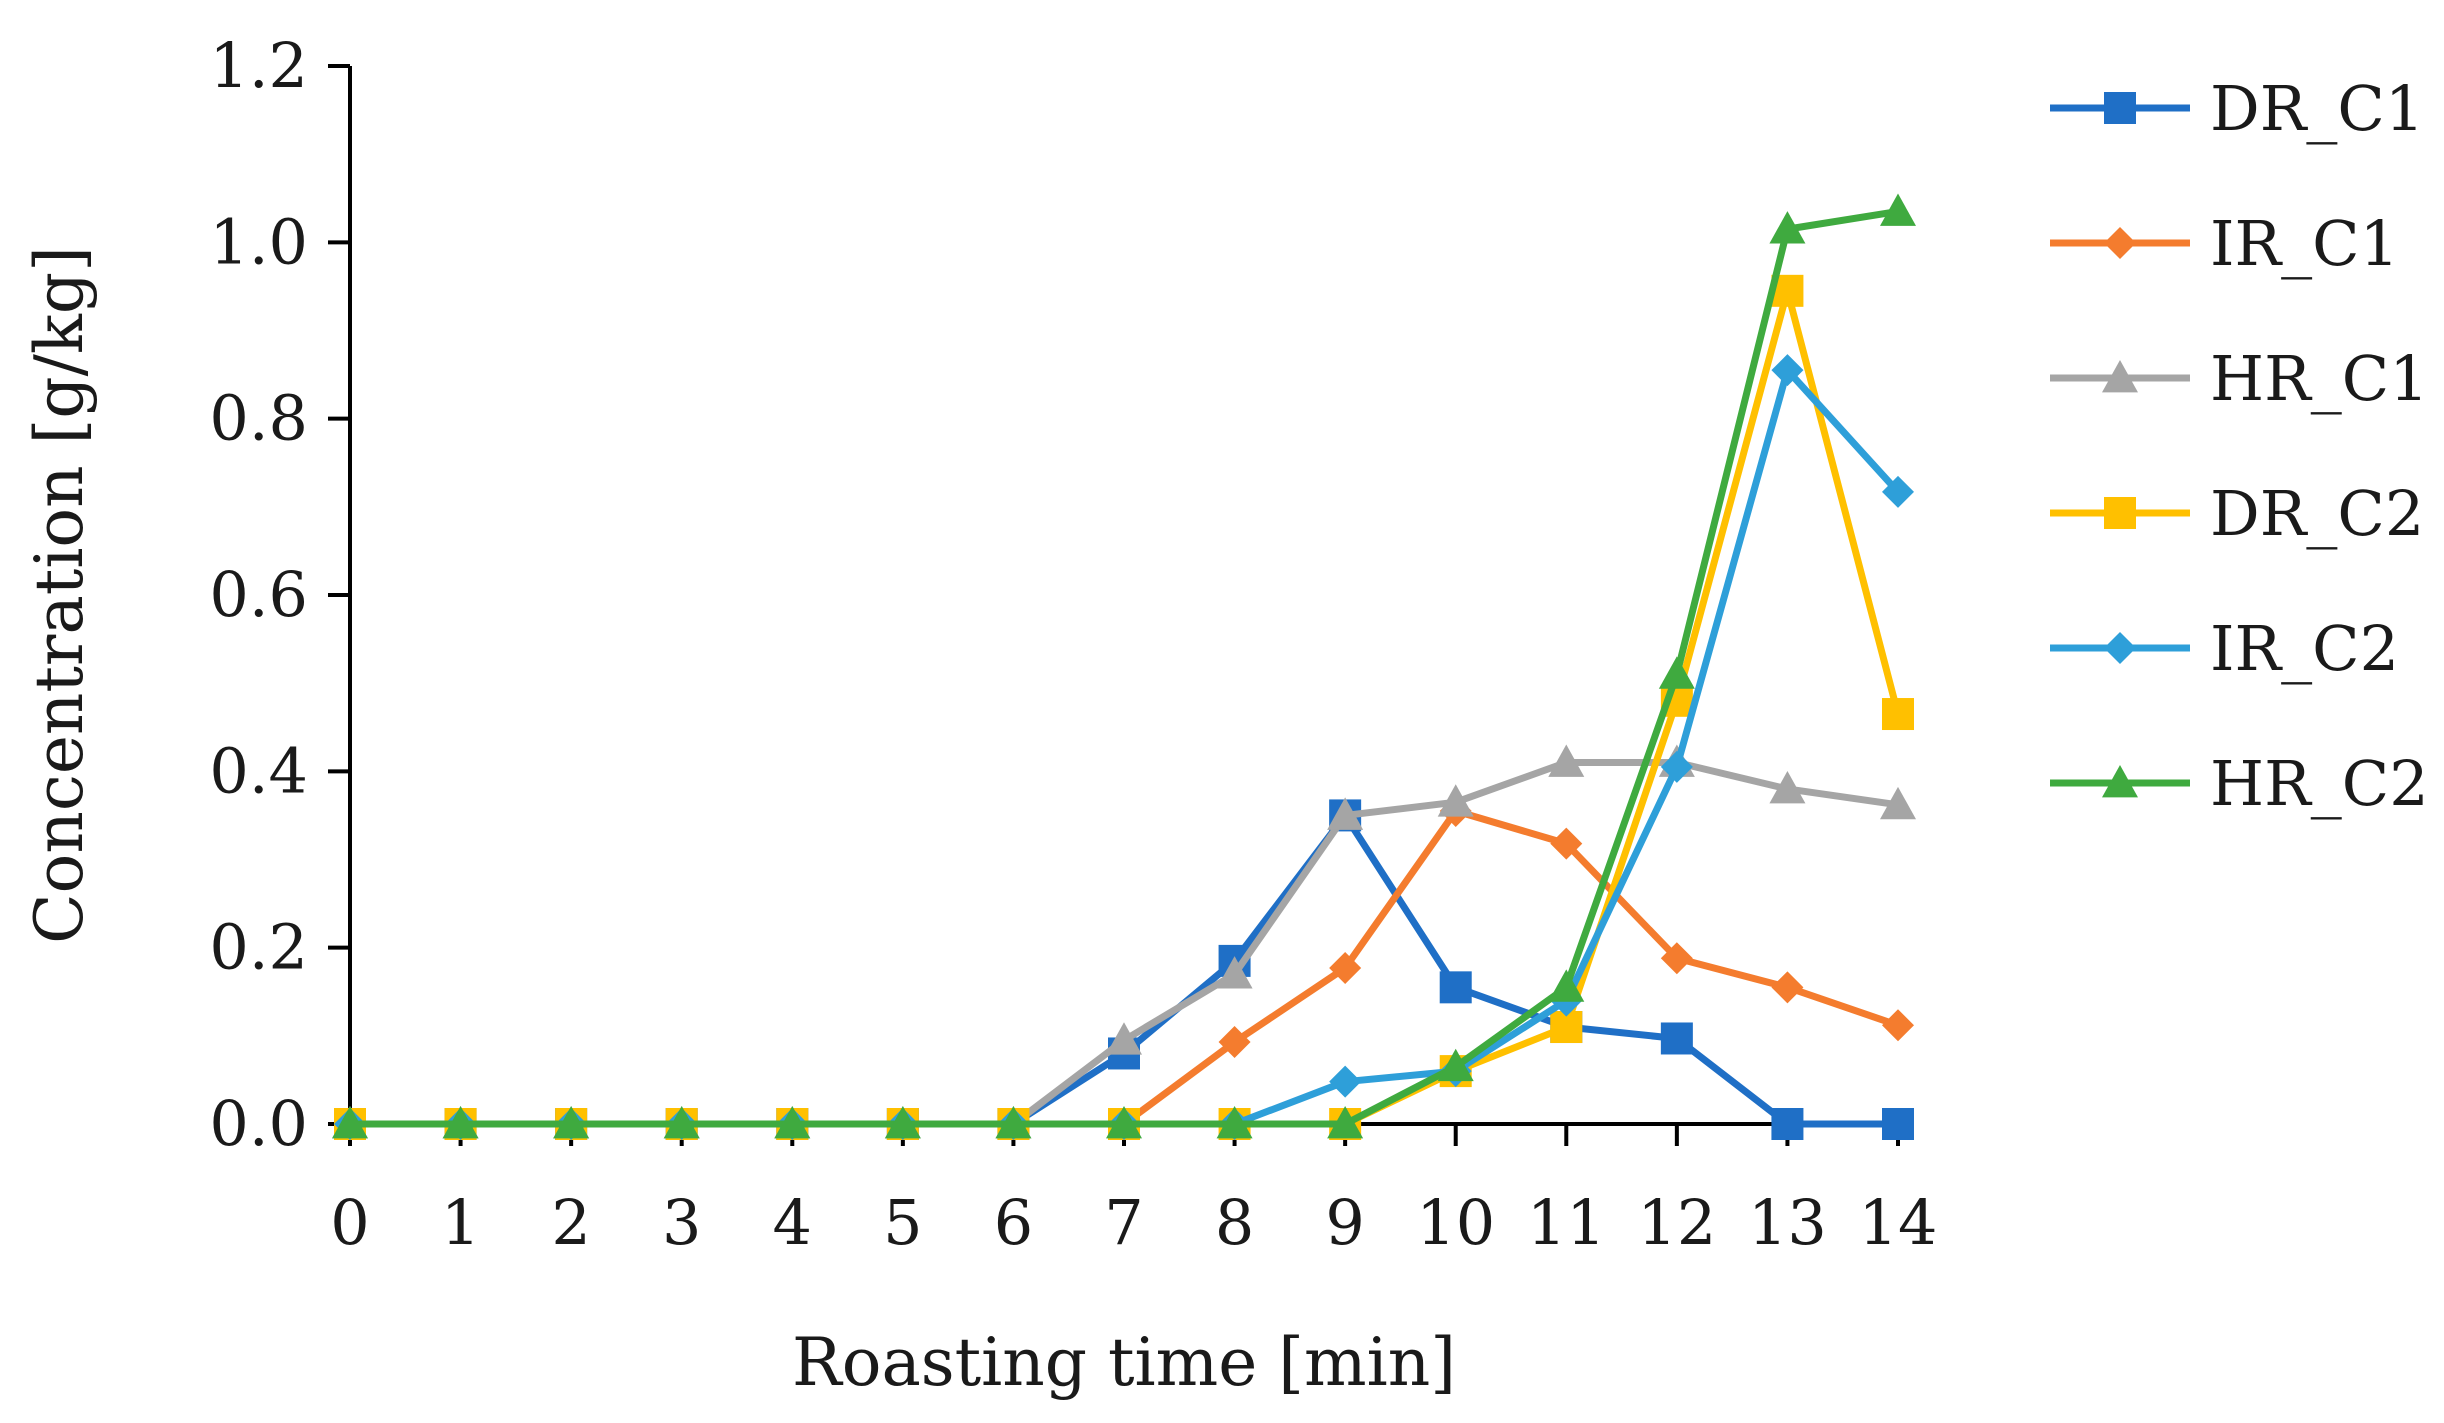 Image resolution: width=2444 pixels, height=1423 pixels. Describe the element at coordinates (258, 1123) in the screenshot. I see `y-tick-label: 0.0` at that location.